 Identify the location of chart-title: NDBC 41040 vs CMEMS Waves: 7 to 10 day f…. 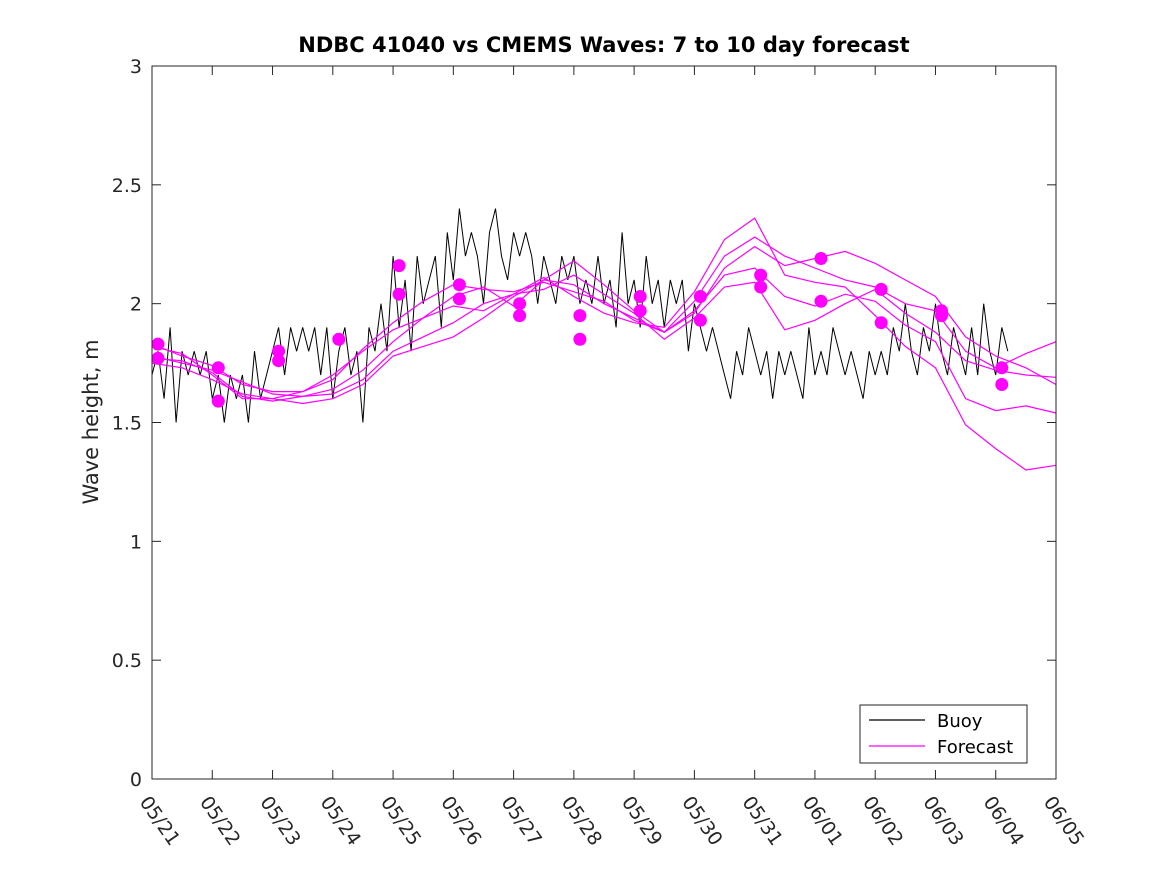
(603, 45).